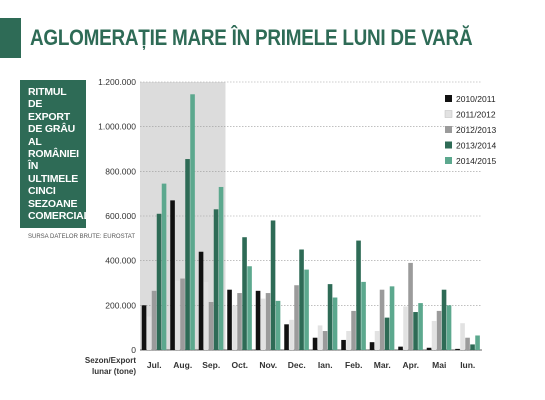 This screenshot has height=400, width=545. What do you see at coordinates (110, 366) in the screenshot?
I see `x-axis-label: Sezon/Export lunar (tone)` at bounding box center [110, 366].